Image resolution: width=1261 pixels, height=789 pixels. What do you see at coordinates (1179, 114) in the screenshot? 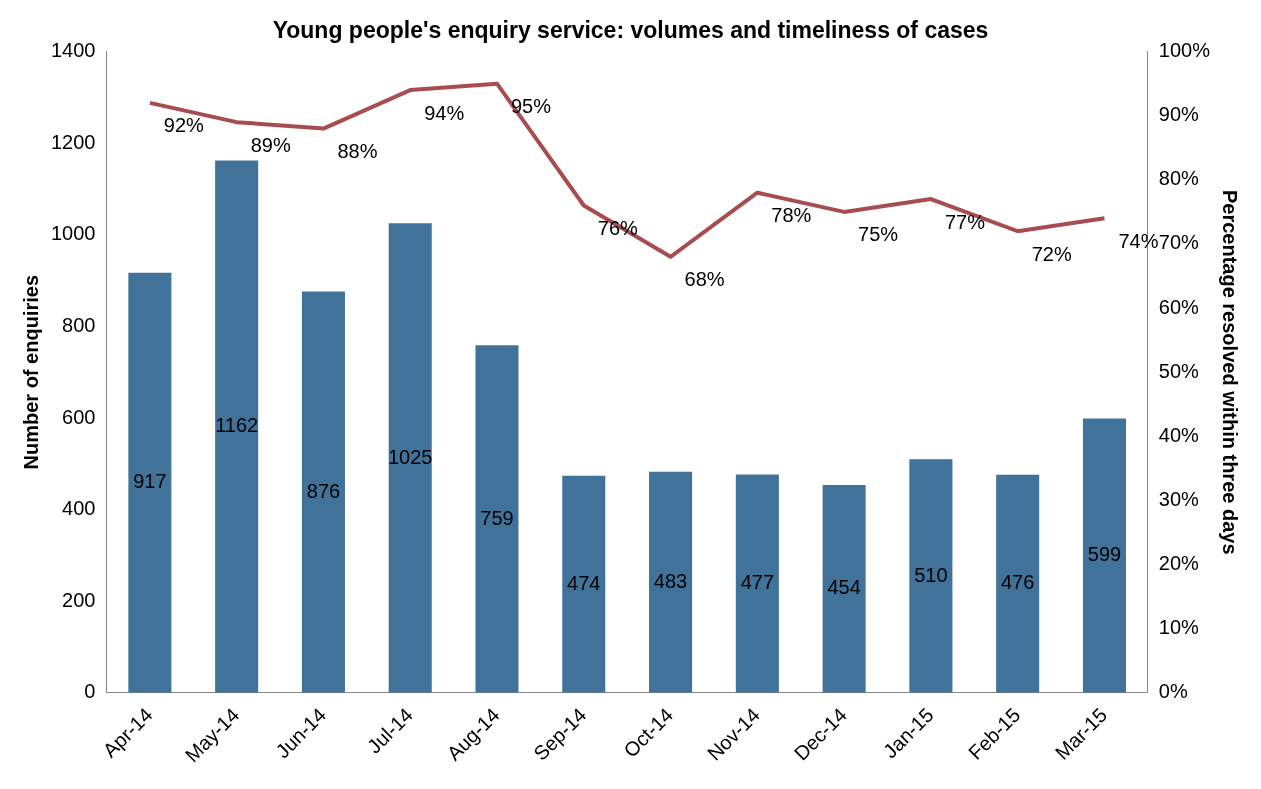
I see `y2-tick-label: 90%` at bounding box center [1179, 114].